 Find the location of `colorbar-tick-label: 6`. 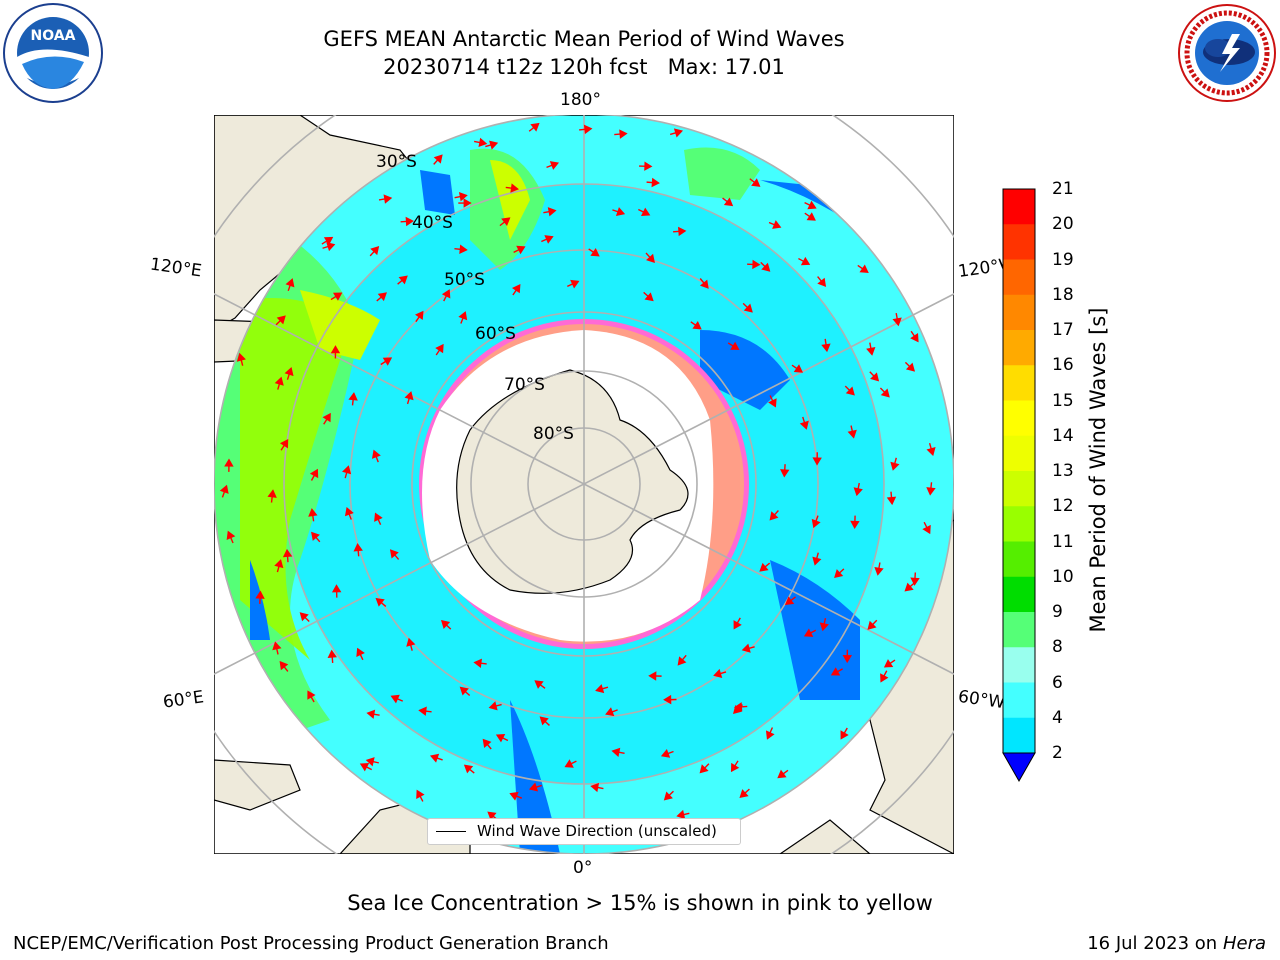

colorbar-tick-label: 6 is located at coordinates (1057, 682).